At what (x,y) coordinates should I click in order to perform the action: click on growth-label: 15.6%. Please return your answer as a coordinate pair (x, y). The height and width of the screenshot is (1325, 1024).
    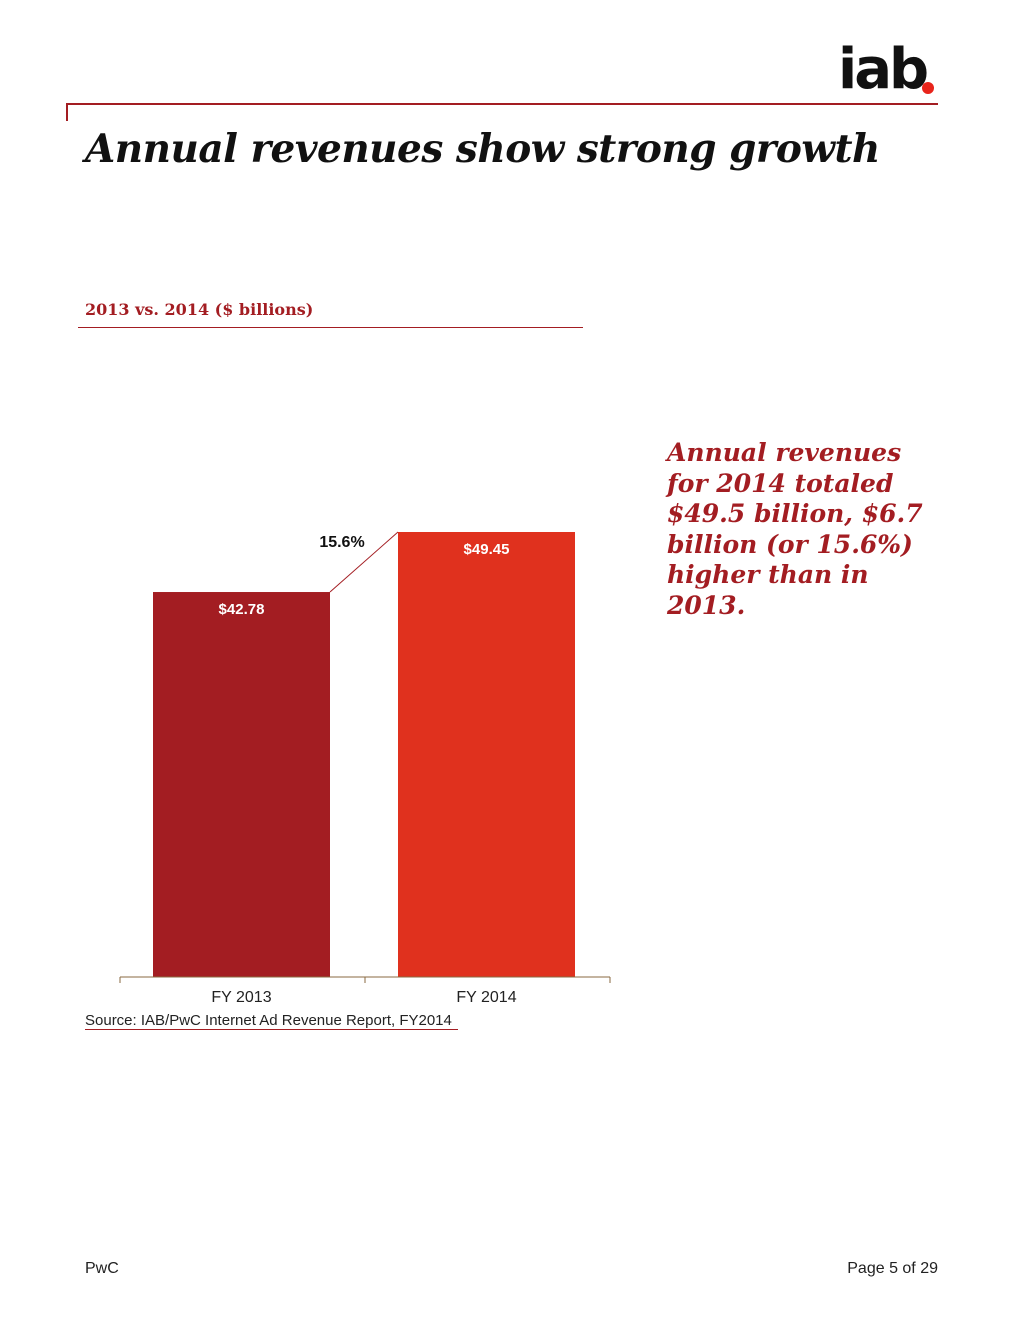
    Looking at the image, I should click on (341, 542).